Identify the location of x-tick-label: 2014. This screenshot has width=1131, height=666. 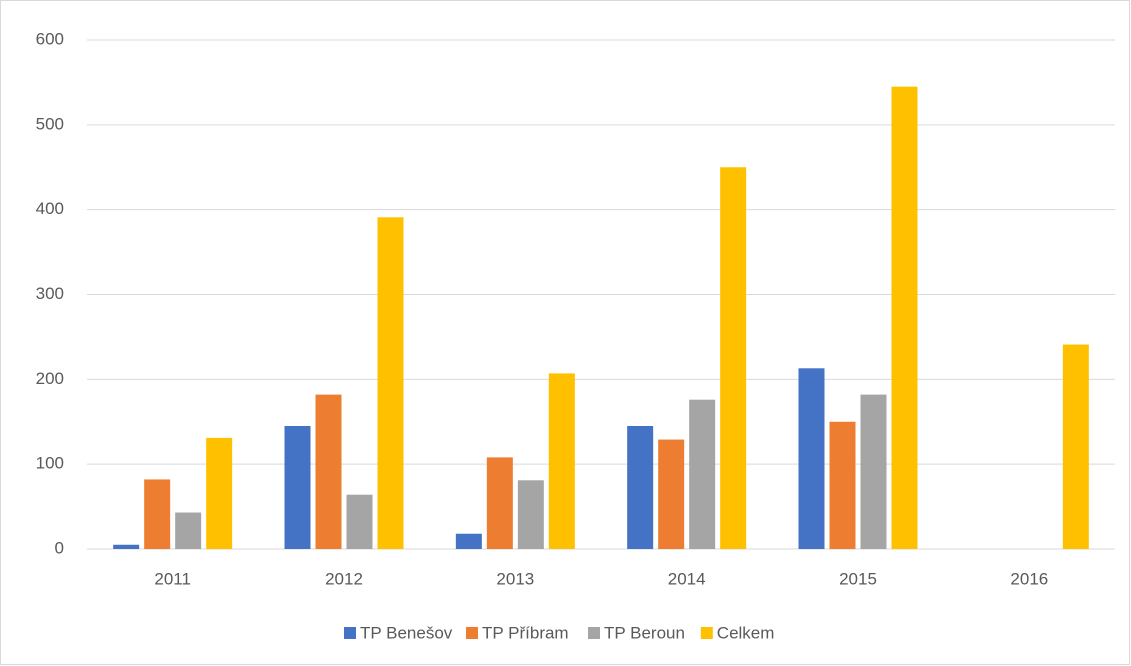
(687, 578).